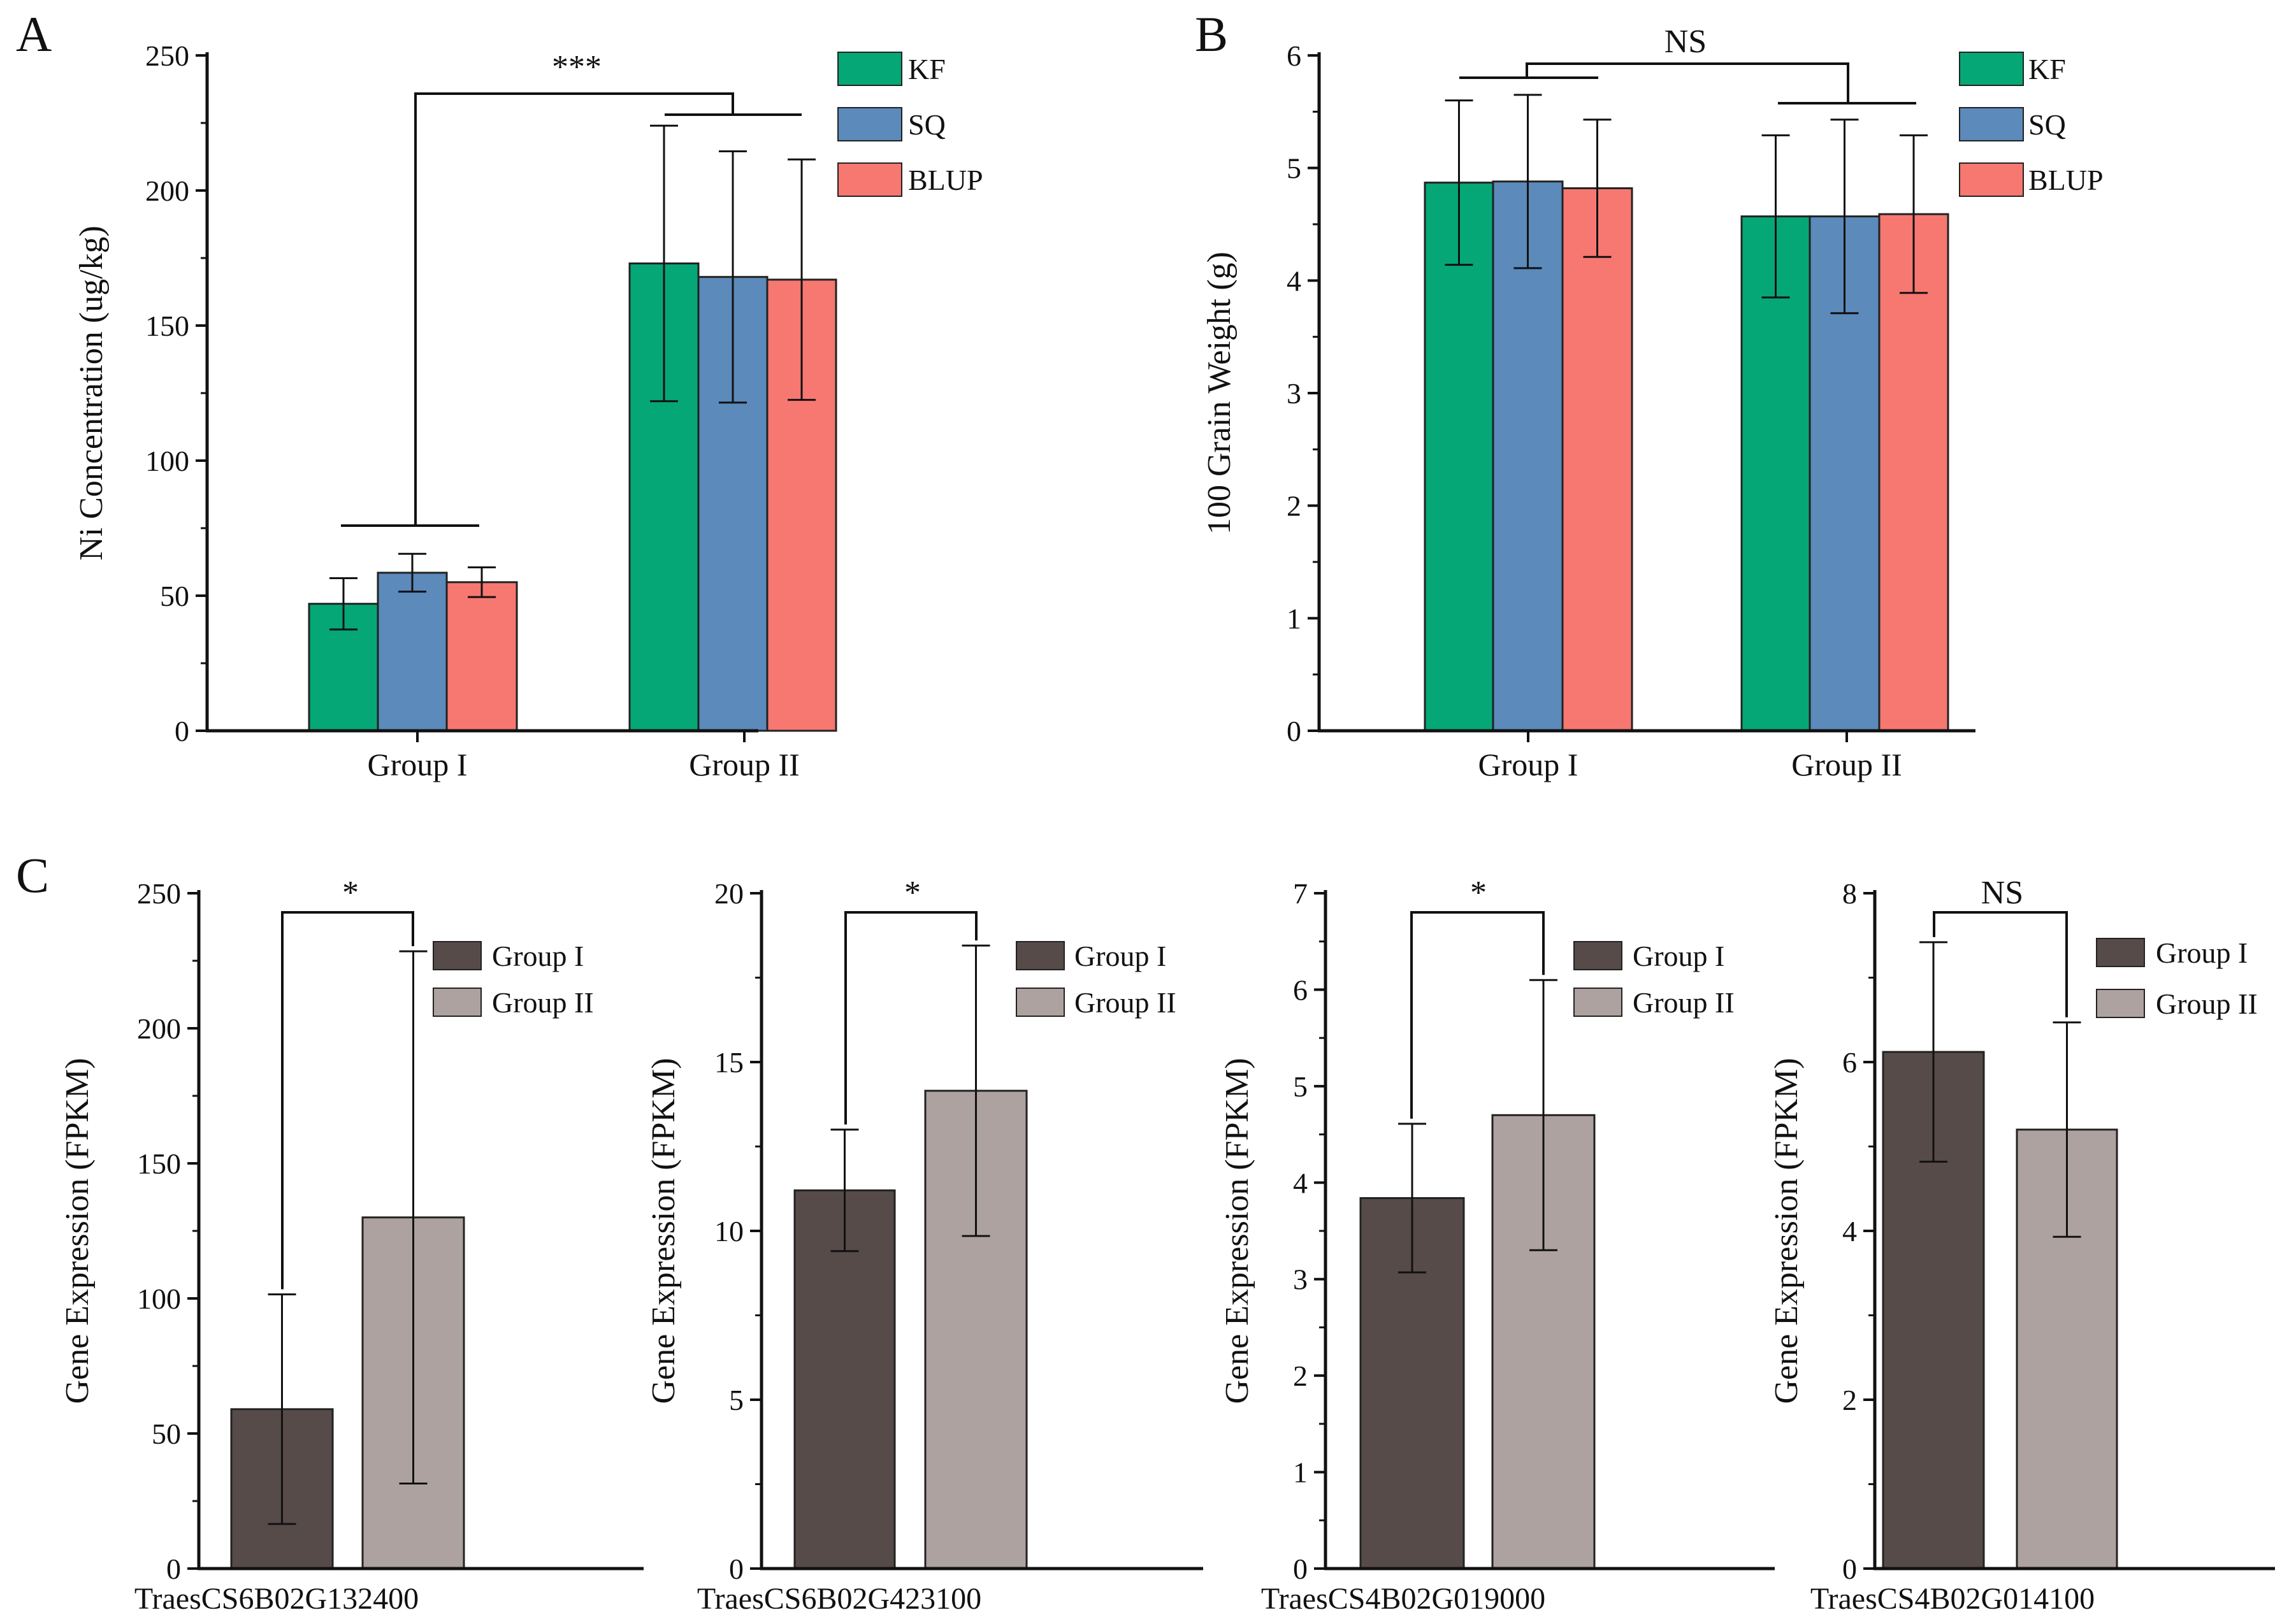 Image resolution: width=2289 pixels, height=1624 pixels. Describe the element at coordinates (729, 1231) in the screenshot. I see `y-tick-label: 10` at that location.